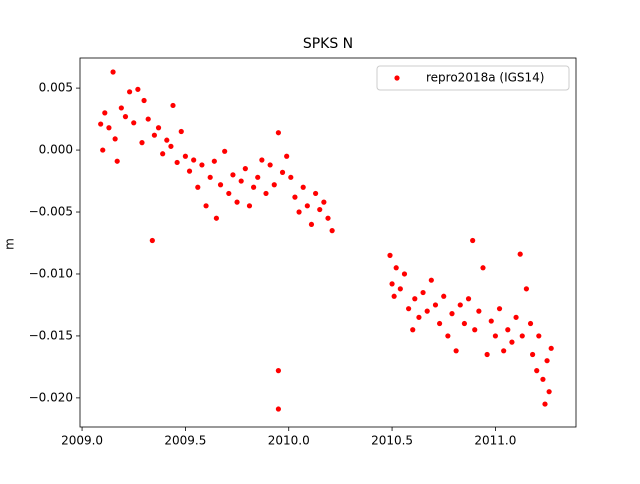 This screenshot has width=640, height=484. Describe the element at coordinates (51, 397) in the screenshot. I see `y-tick-label: −0.020` at that location.